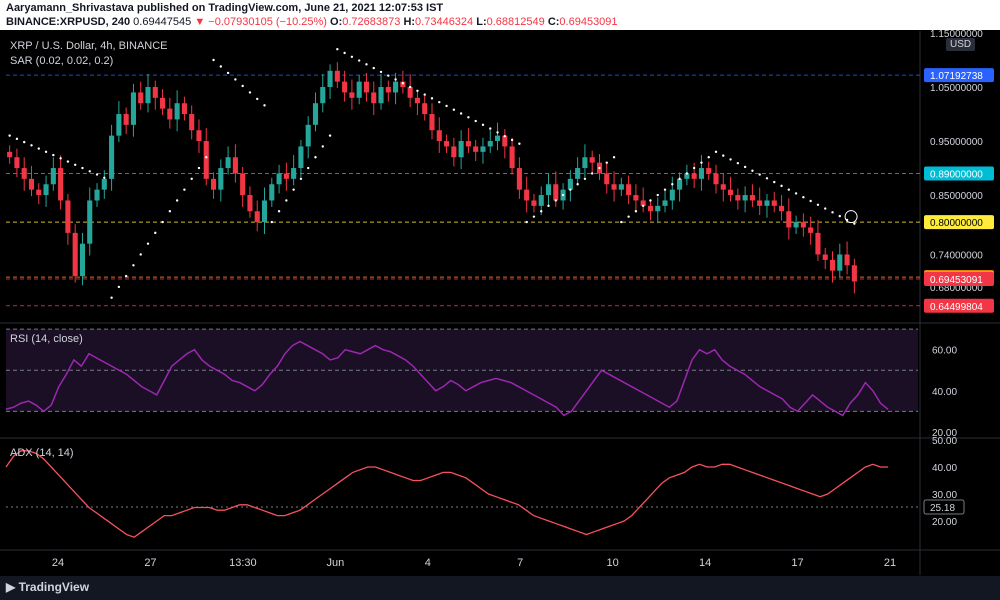  I want to click on price-tick-label: 0.68000000, so click(956, 288).